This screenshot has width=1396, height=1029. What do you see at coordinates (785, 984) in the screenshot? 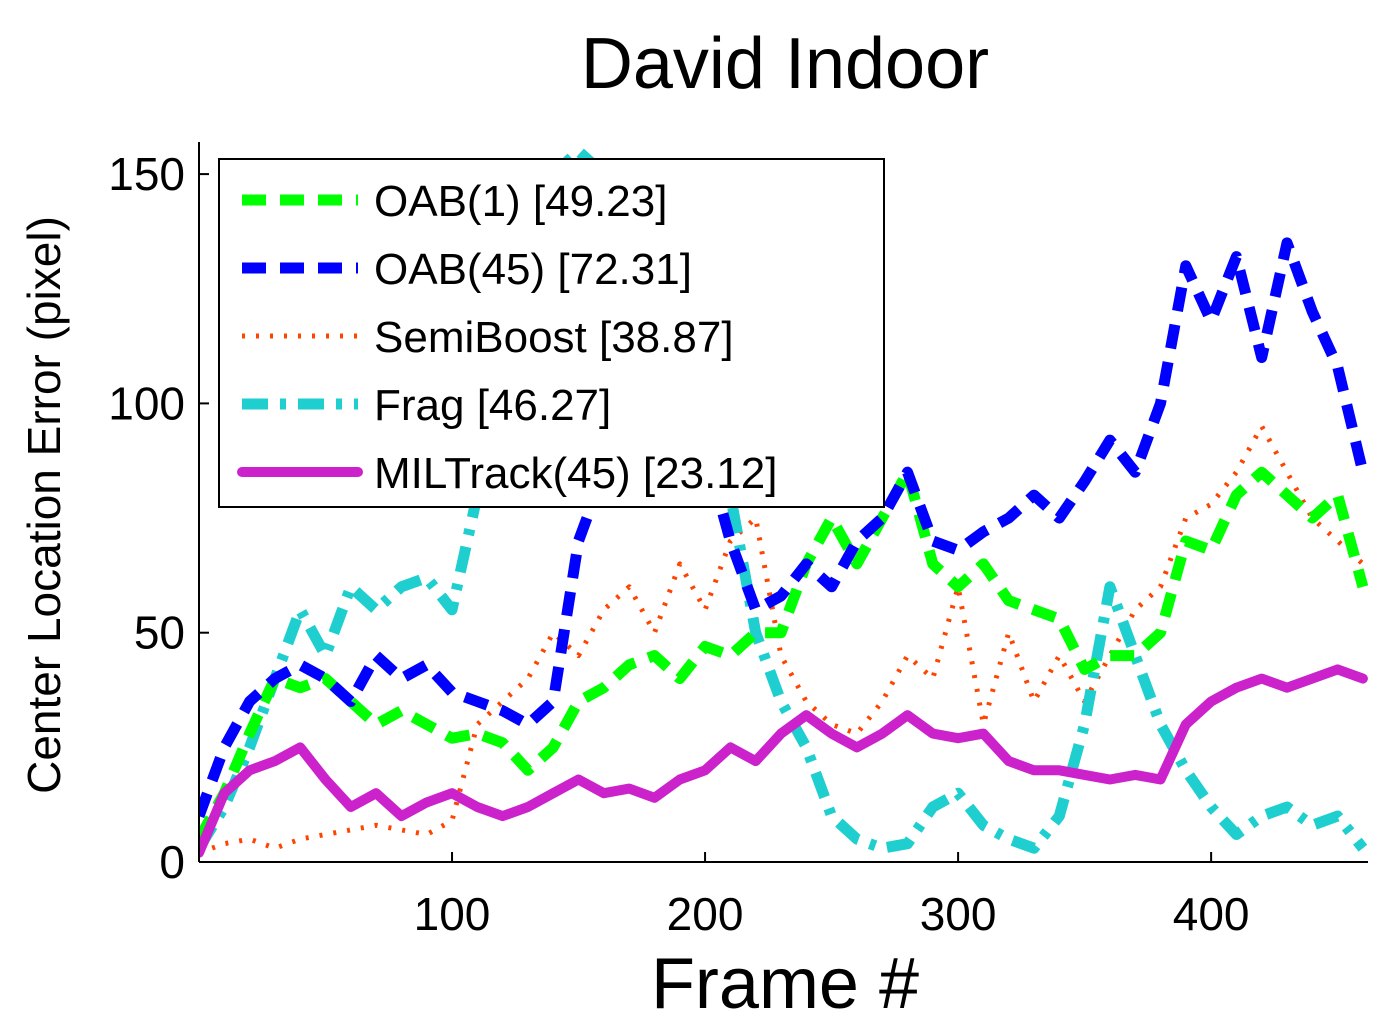
I see `x-axis-label: Frame #` at bounding box center [785, 984].